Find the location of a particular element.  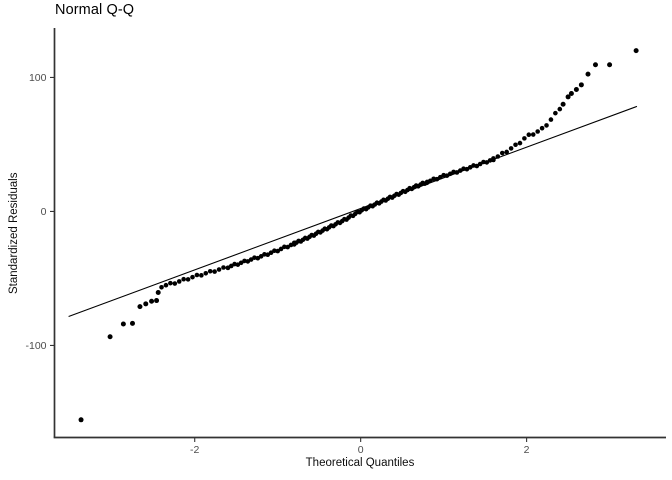

y-tick-label: 100 is located at coordinates (38, 78).